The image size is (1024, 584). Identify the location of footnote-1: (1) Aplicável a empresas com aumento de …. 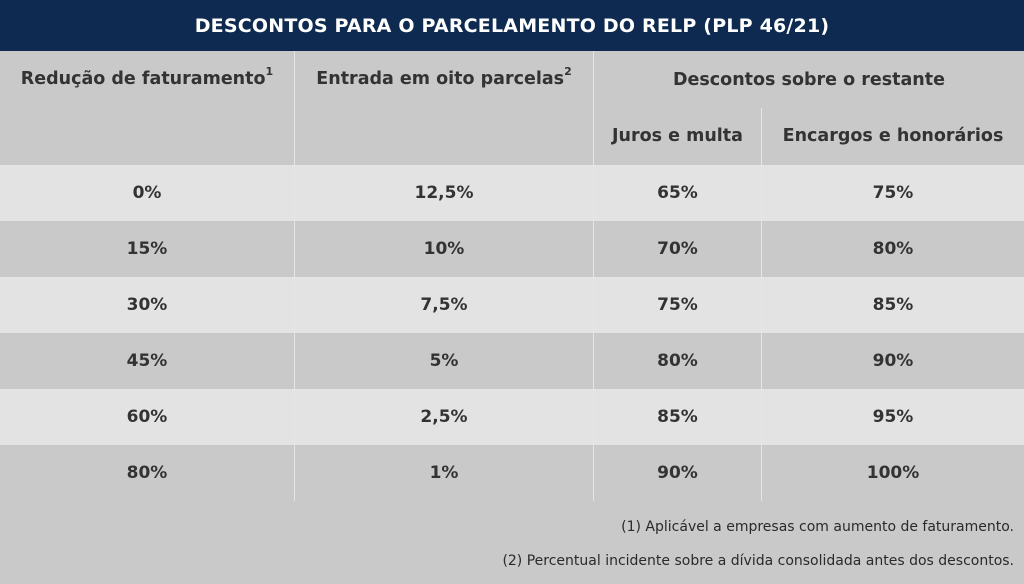
(817, 527).